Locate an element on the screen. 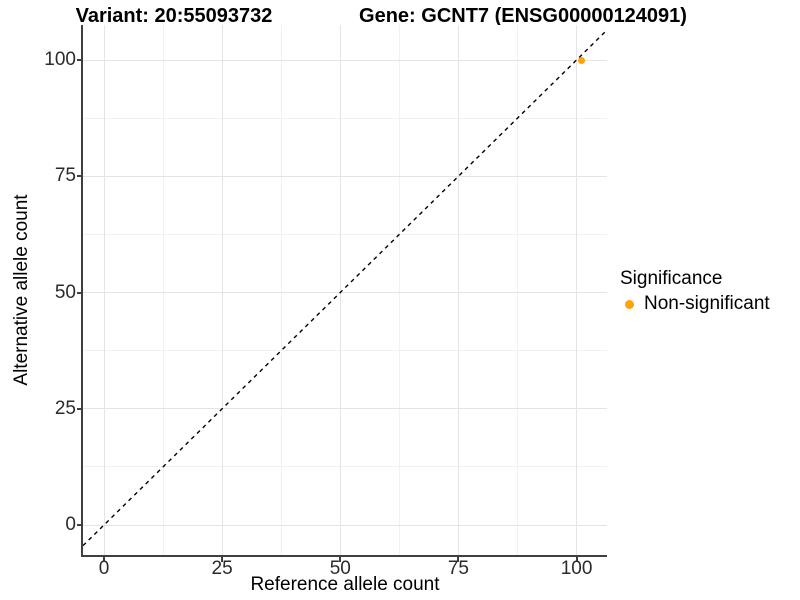 The width and height of the screenshot is (800, 600). plot-title-variant: Variant: 20:55093732 is located at coordinates (174, 16).